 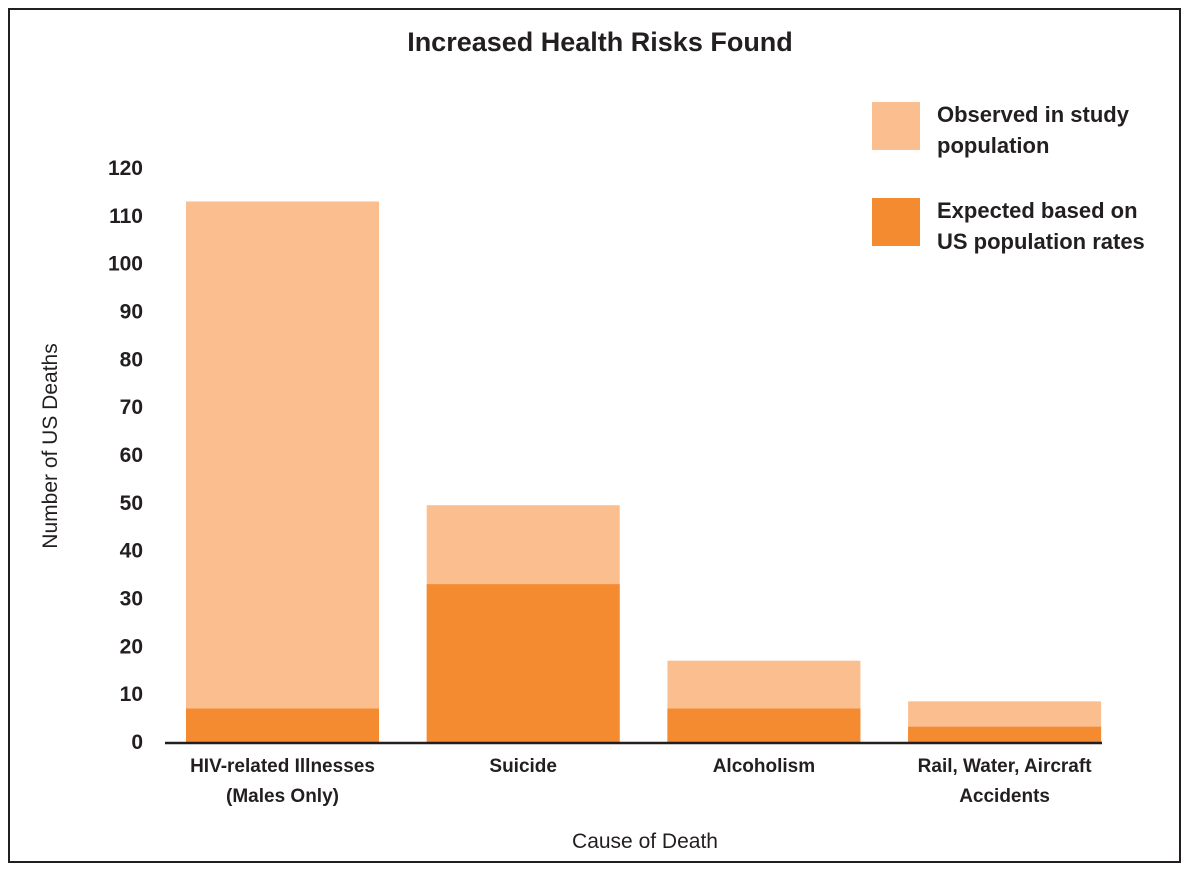 What do you see at coordinates (131, 359) in the screenshot?
I see `y-tick-label: 80` at bounding box center [131, 359].